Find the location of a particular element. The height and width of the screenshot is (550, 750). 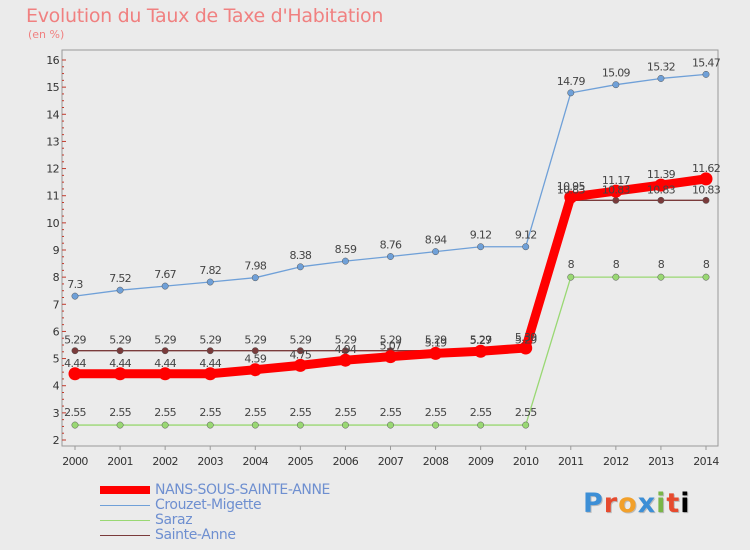

data-label: 5.19 is located at coordinates (436, 342).